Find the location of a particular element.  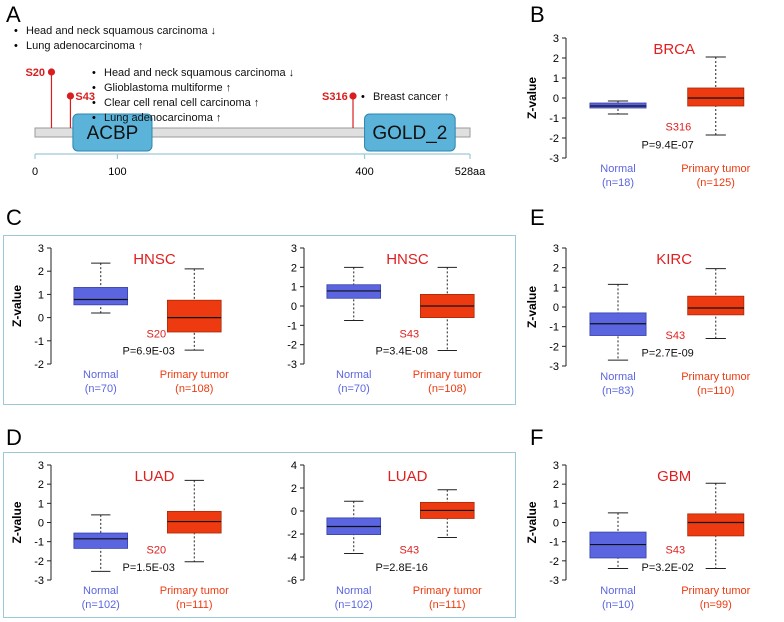

p-value: P=3.4E-08 is located at coordinates (402, 352).